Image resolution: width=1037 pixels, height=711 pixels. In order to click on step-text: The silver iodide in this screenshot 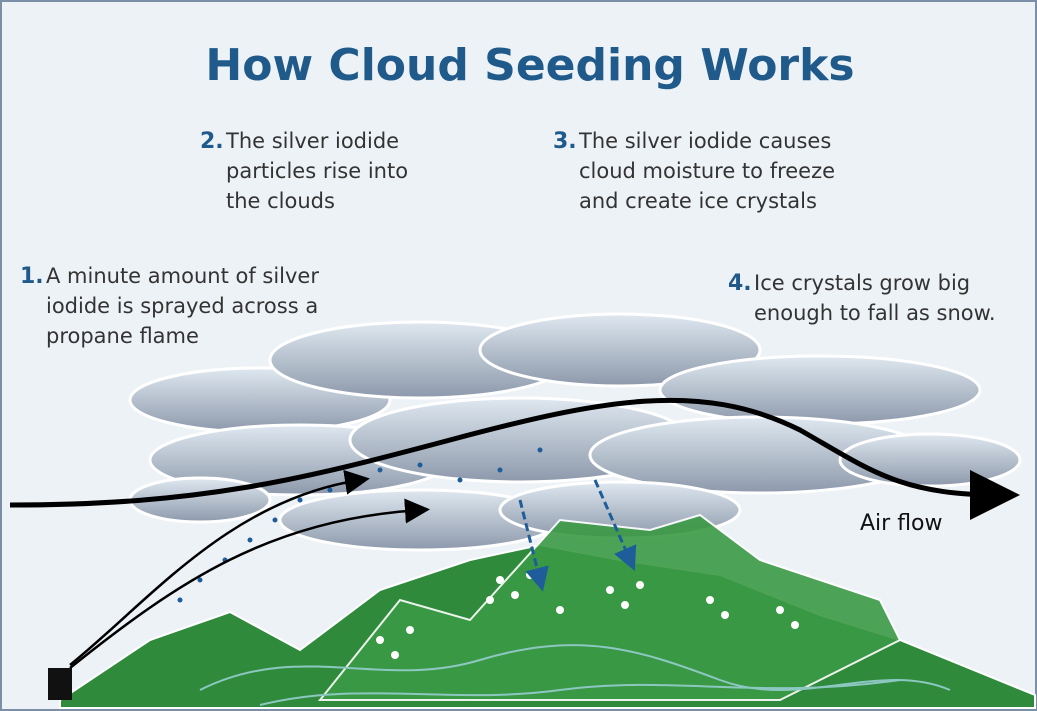, I will do `click(312, 141)`.